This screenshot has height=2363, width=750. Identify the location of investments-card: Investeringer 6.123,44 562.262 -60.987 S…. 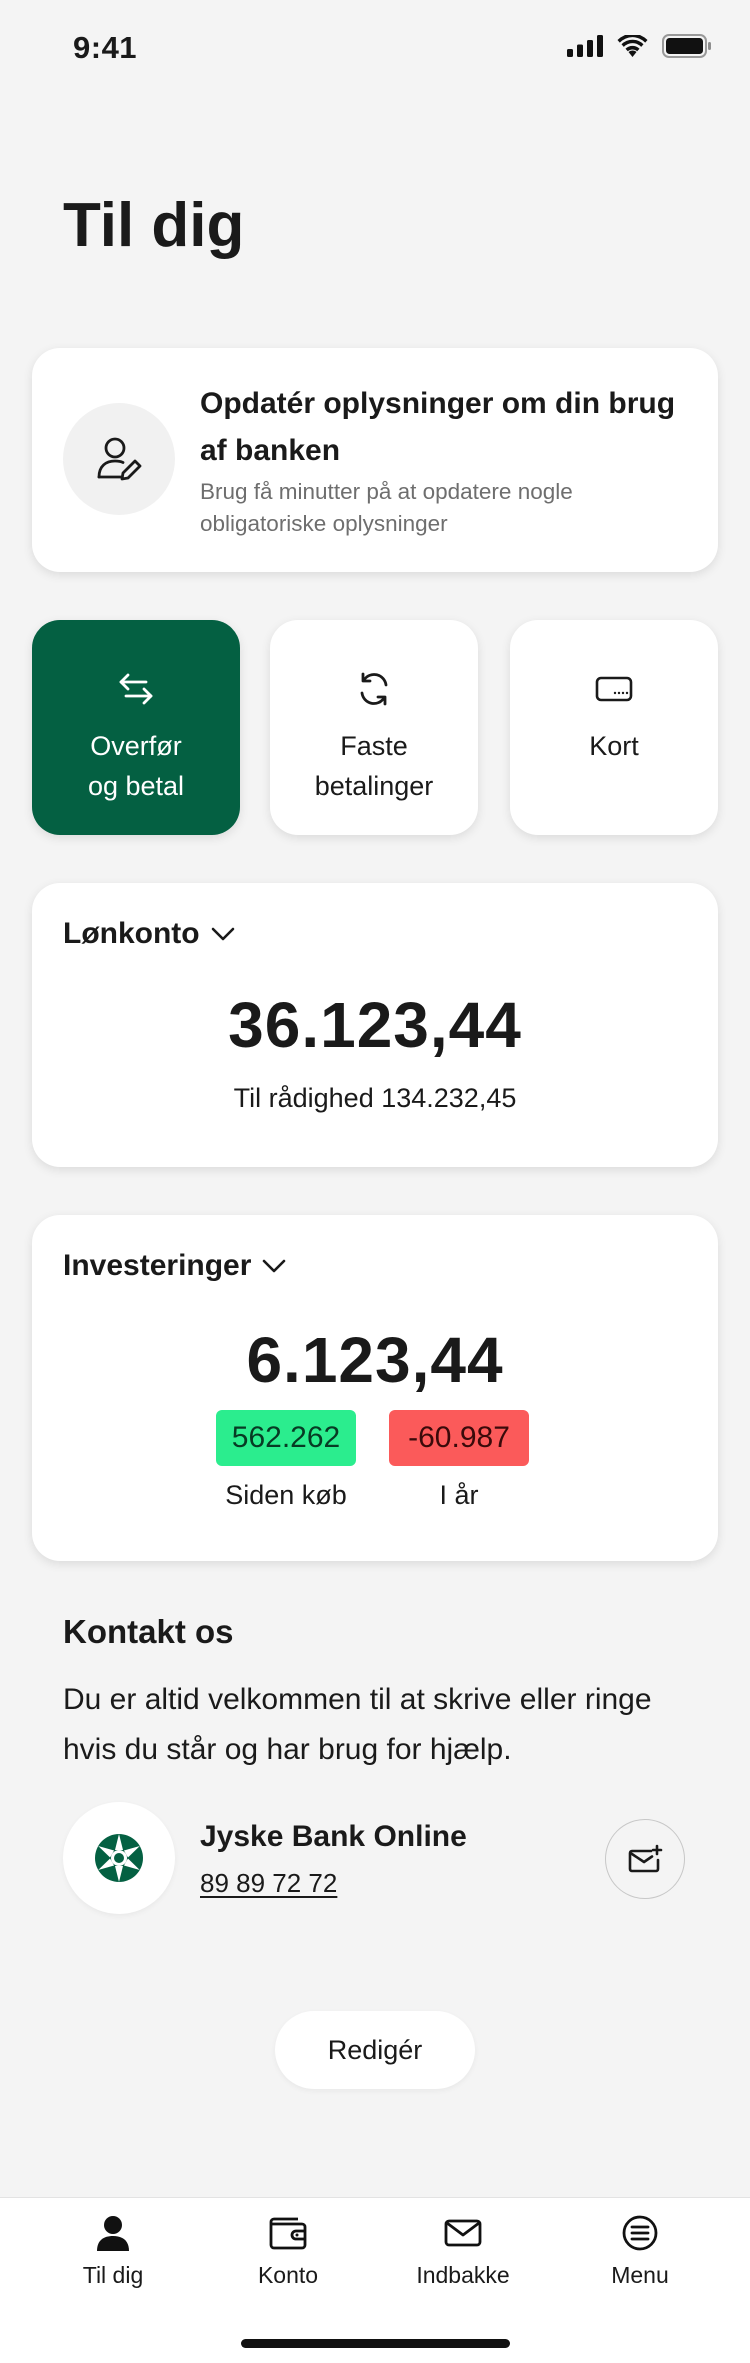
(375, 1388).